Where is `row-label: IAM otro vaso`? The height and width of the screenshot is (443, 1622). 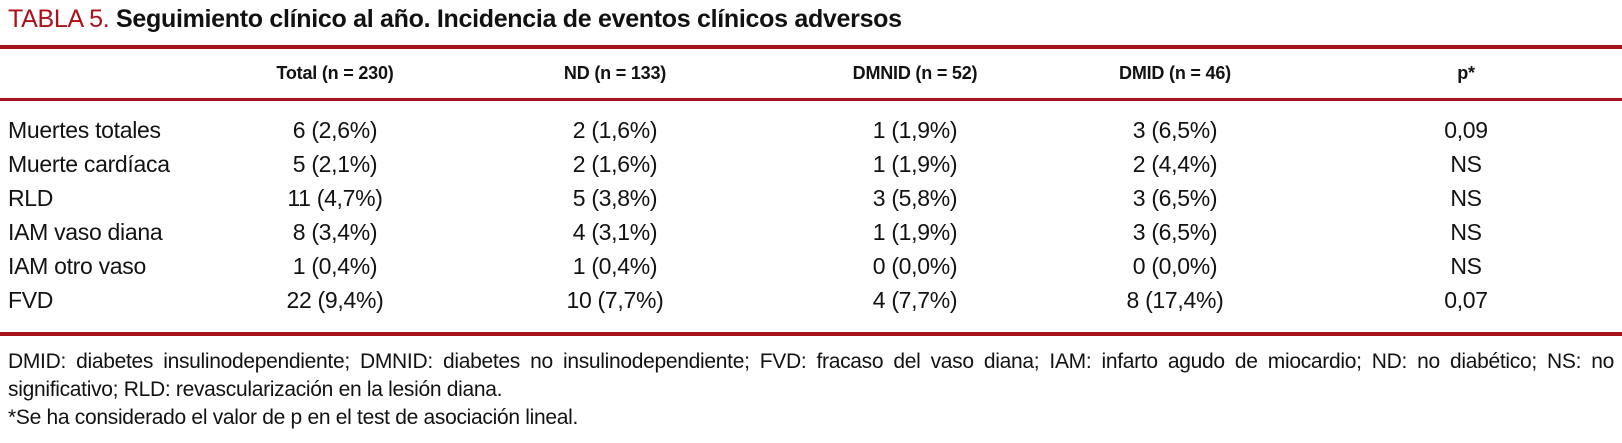
row-label: IAM otro vaso is located at coordinates (77, 265).